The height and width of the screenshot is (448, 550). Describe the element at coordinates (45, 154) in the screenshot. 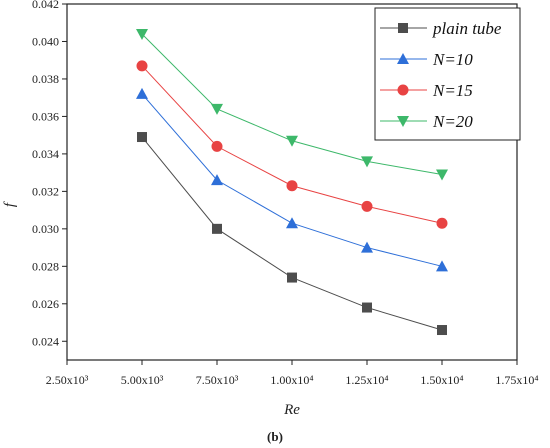

I see `y-tick-label: 0.034` at that location.